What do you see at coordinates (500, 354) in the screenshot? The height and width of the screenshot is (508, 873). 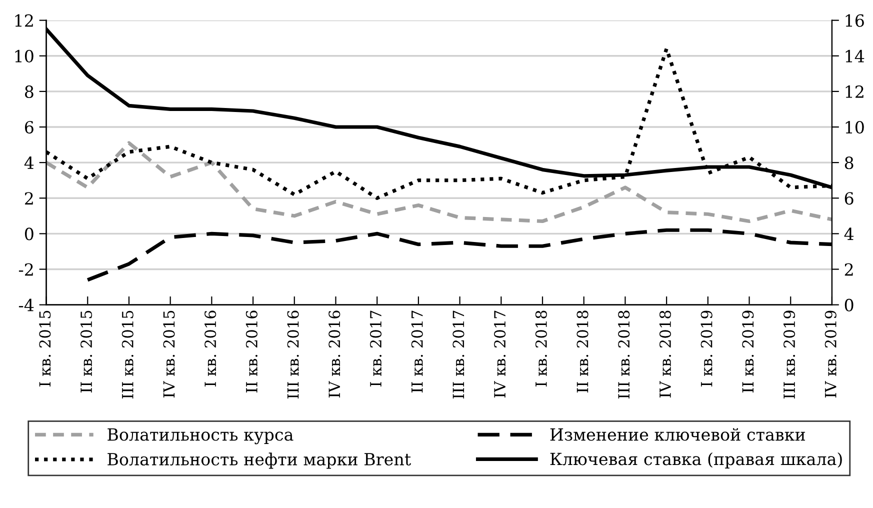 I see `x-tick-label: IV кв. 2017` at bounding box center [500, 354].